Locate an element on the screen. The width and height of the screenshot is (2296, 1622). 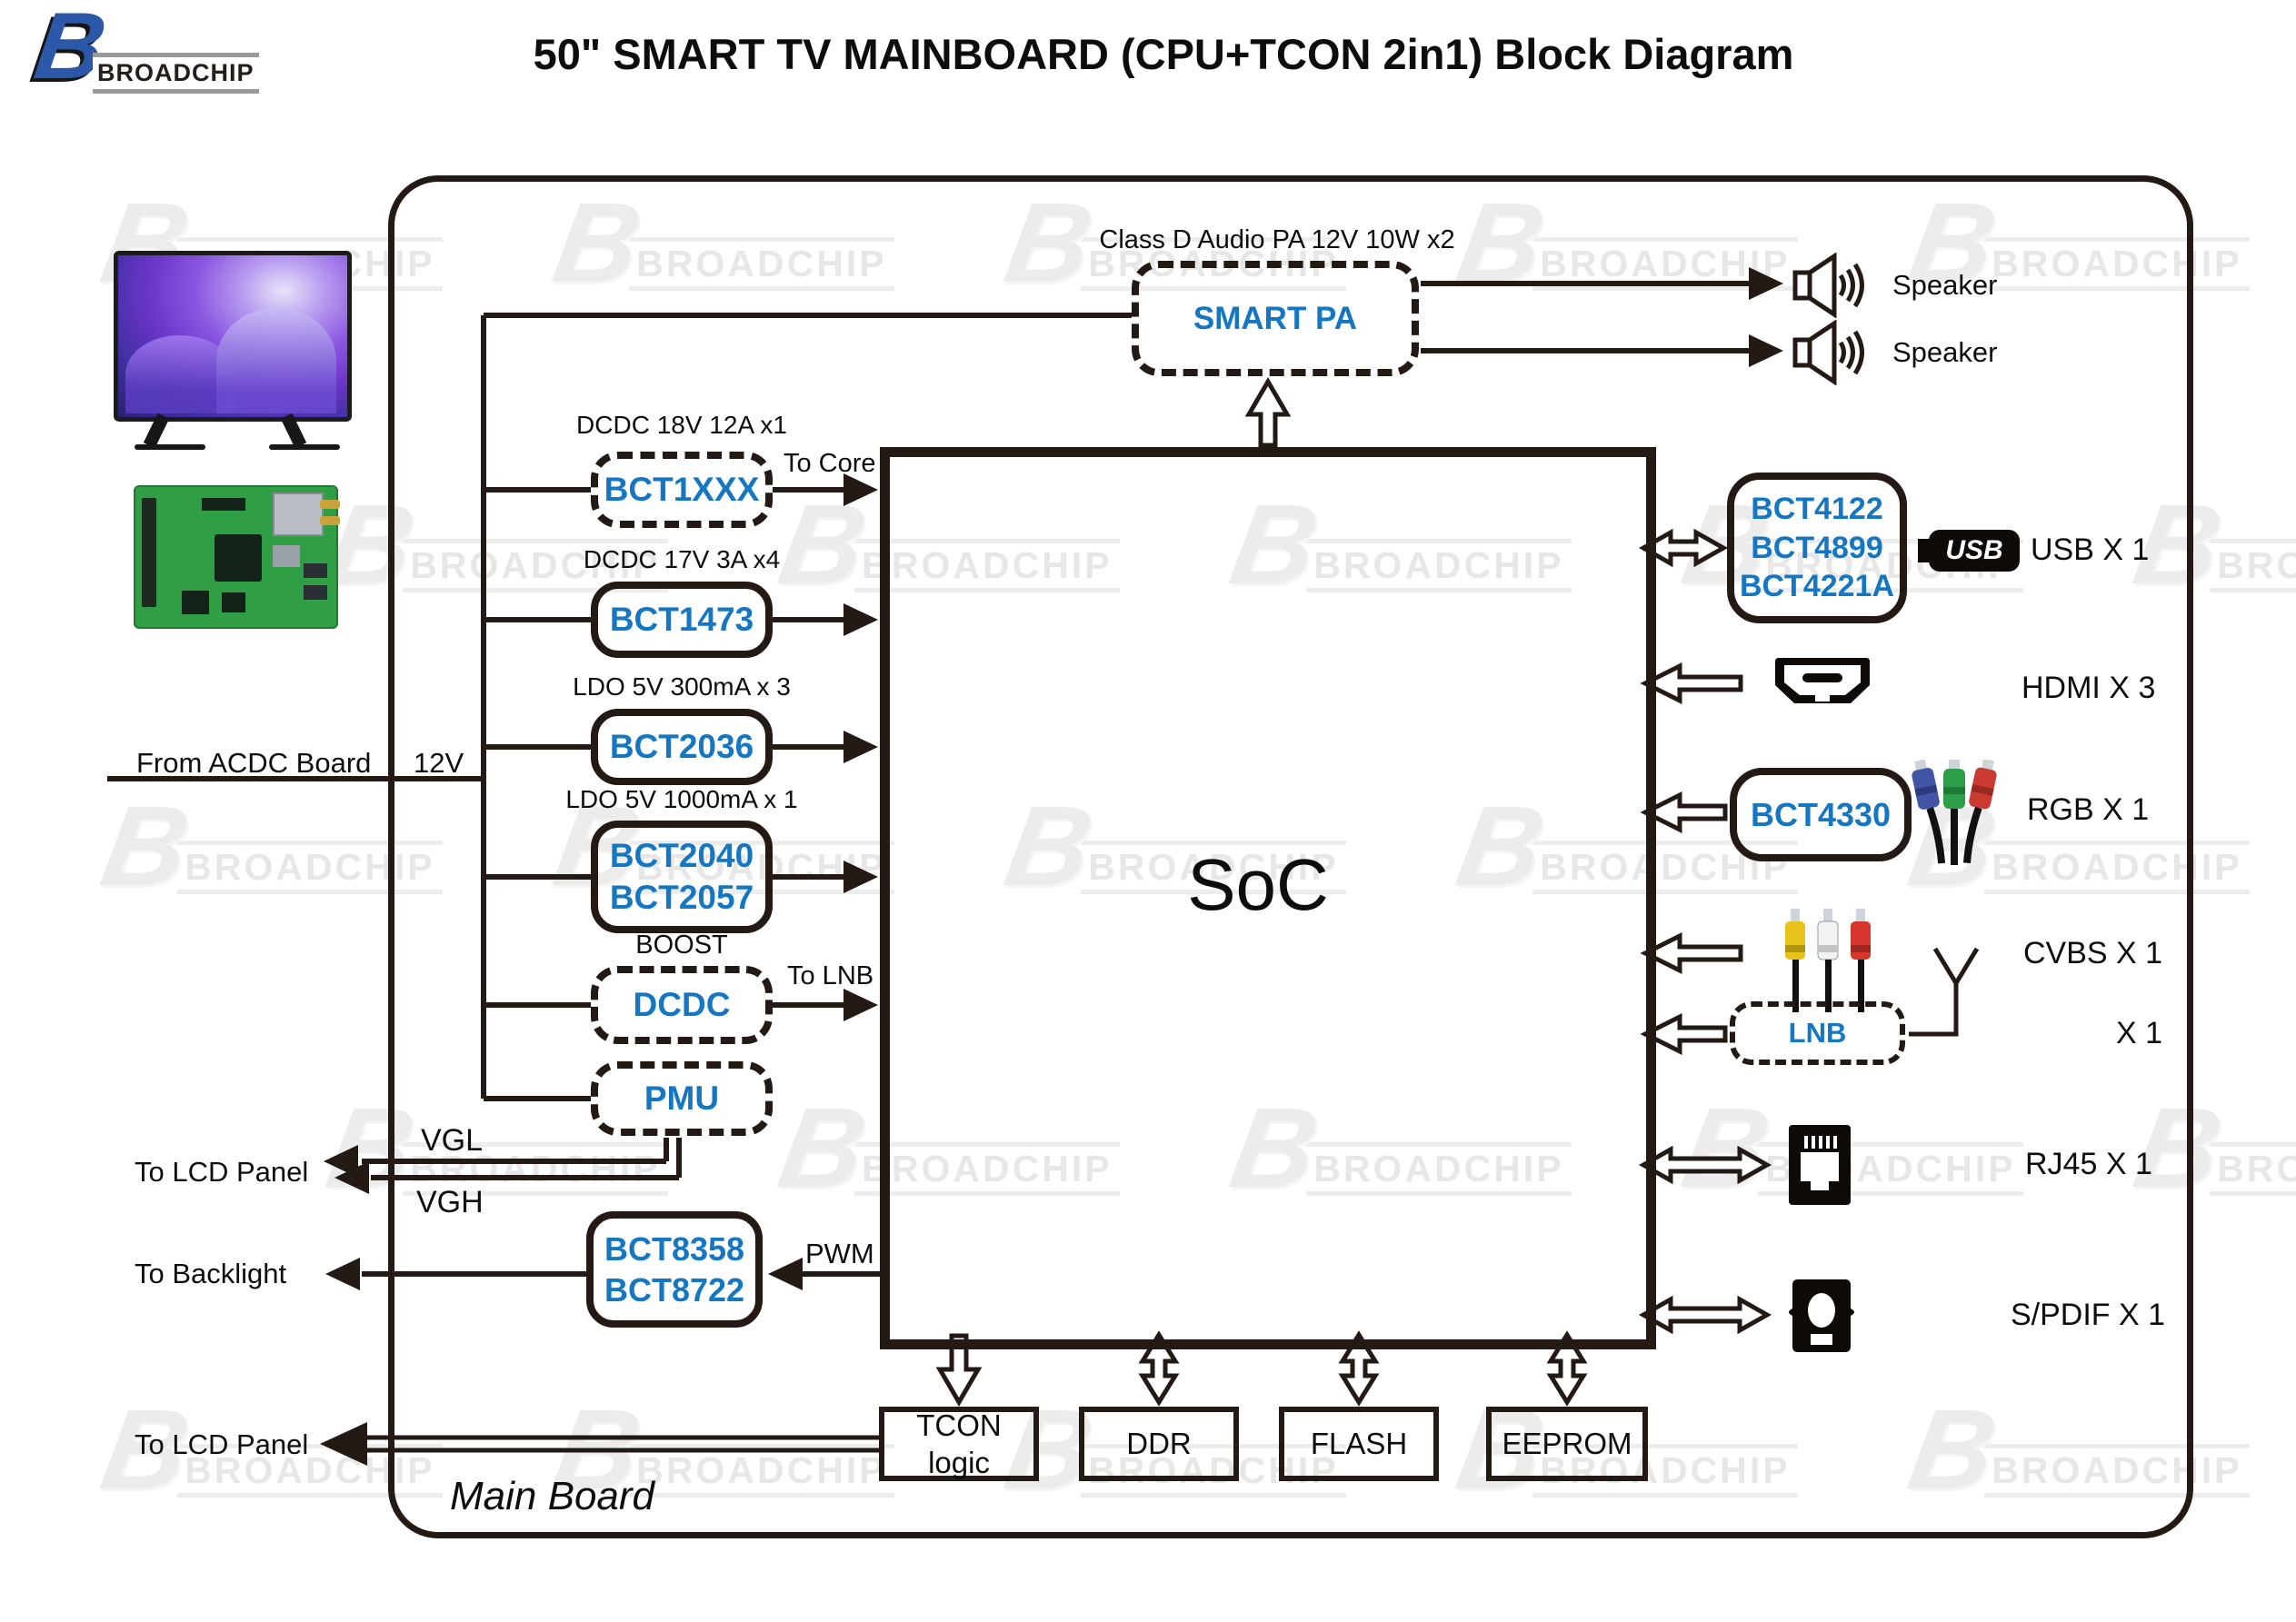
audio-pa-caption: Class D Audio PA 12V 10W x2 is located at coordinates (1277, 239).